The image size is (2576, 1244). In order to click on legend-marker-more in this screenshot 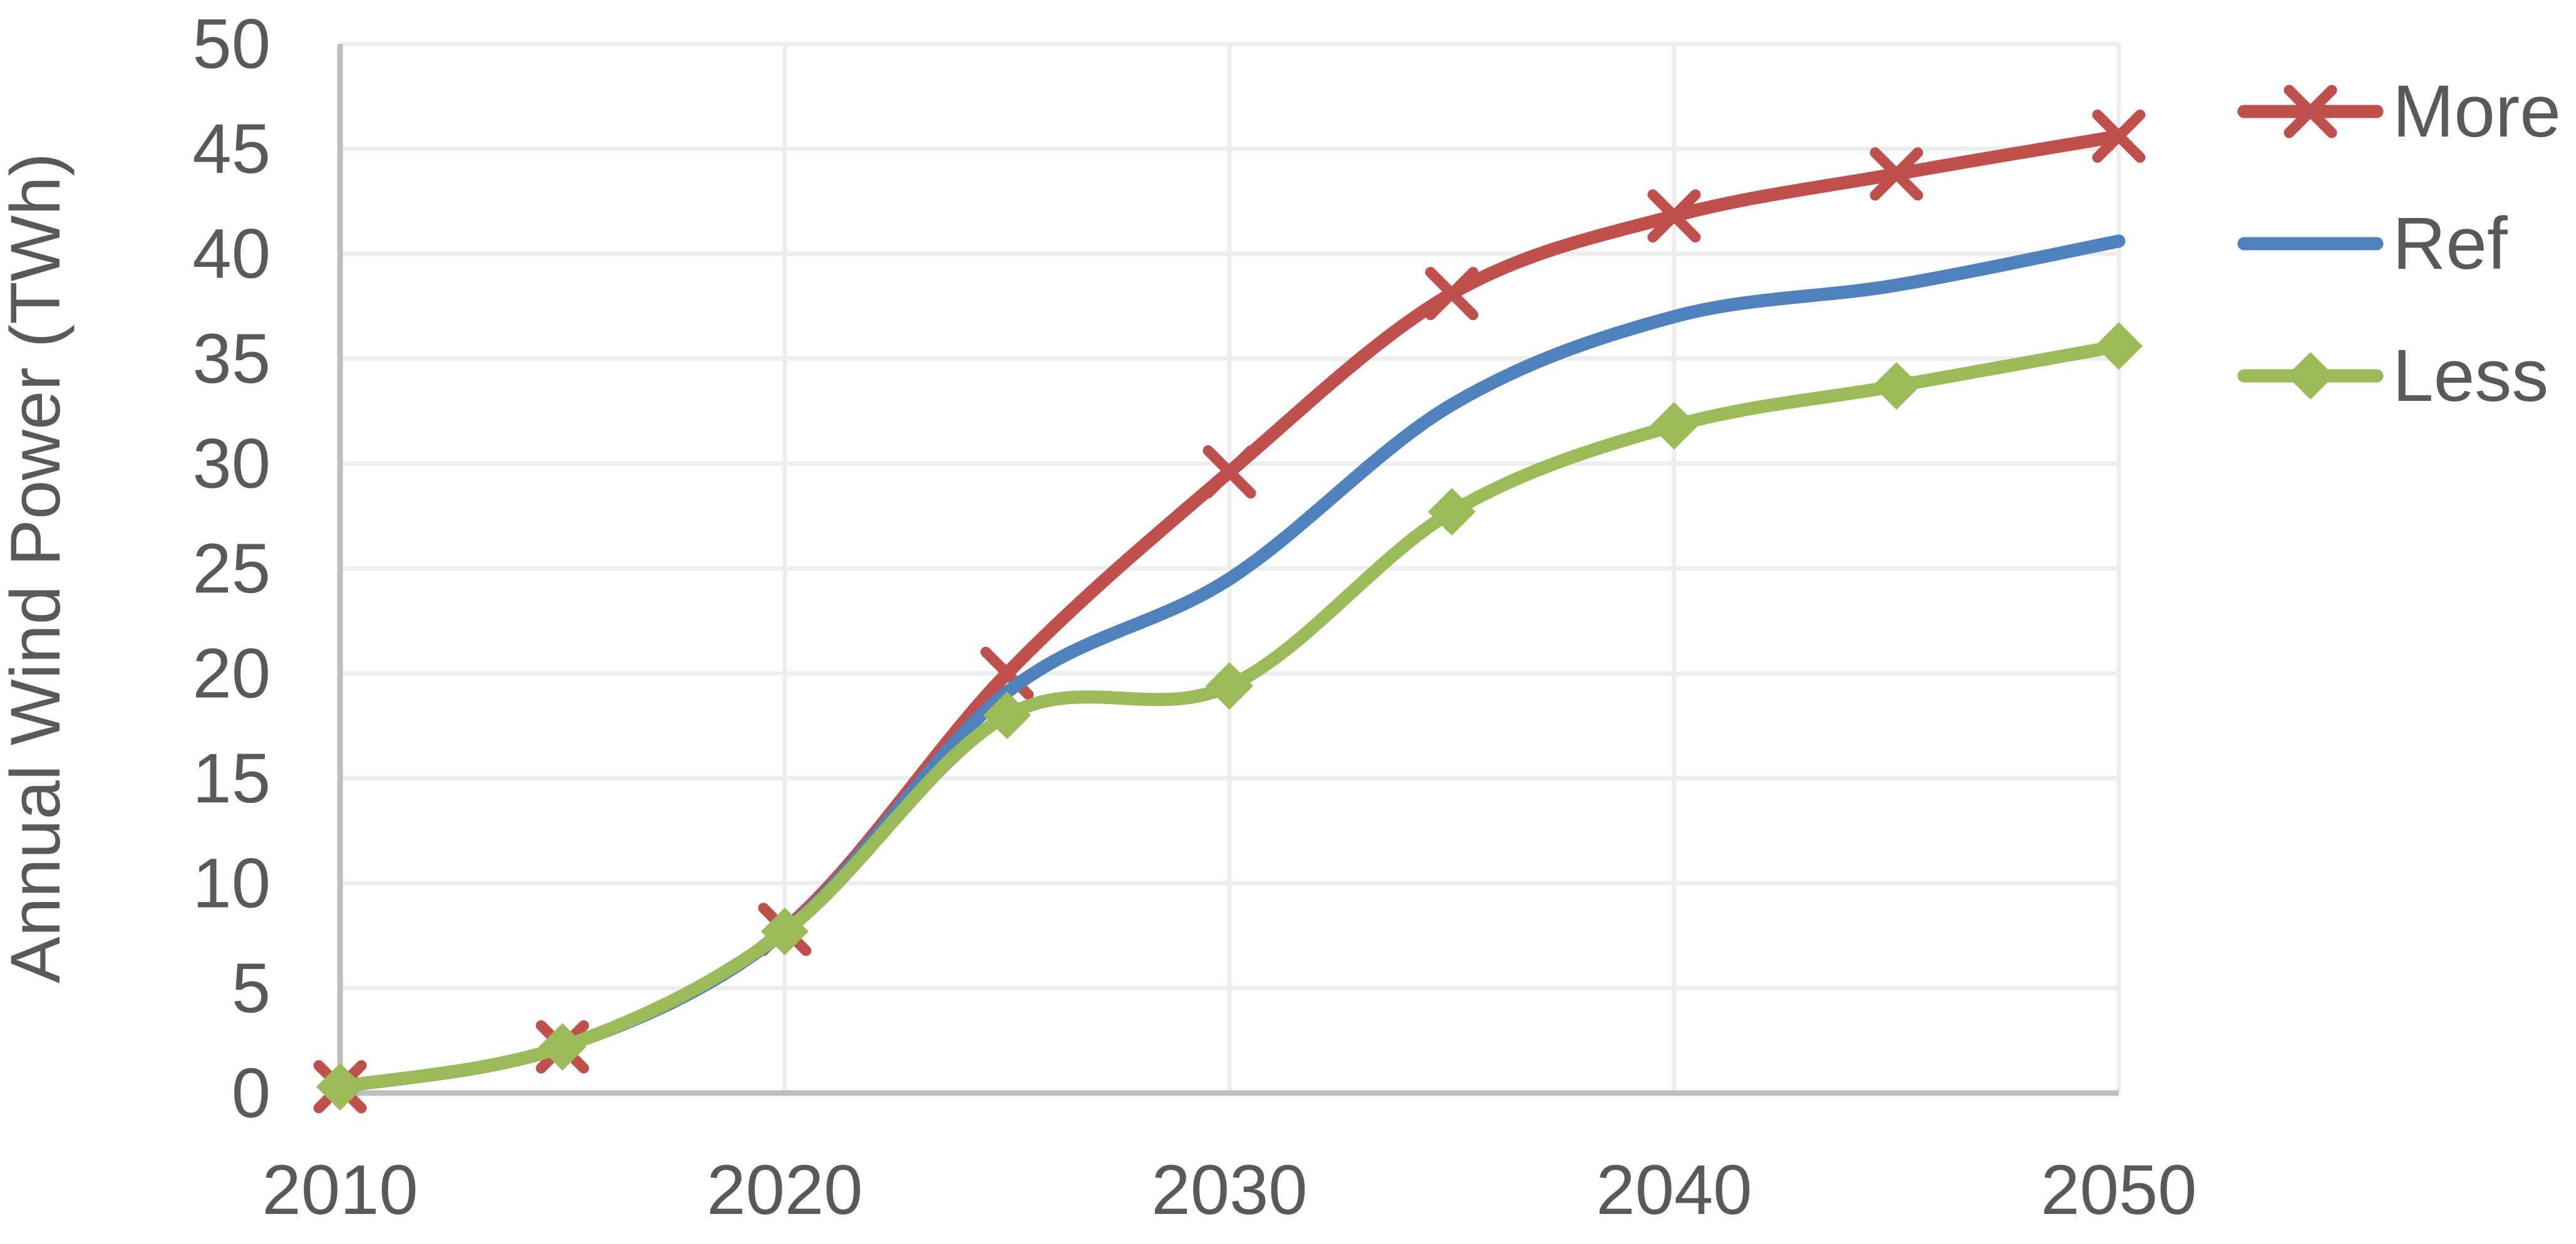, I will do `click(2310, 112)`.